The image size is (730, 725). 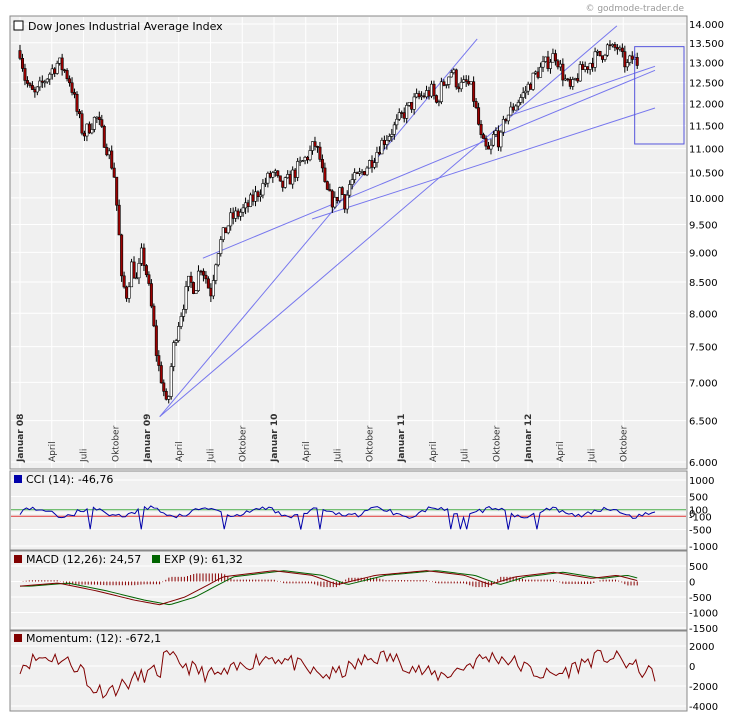 What do you see at coordinates (83, 559) in the screenshot?
I see `macd-legend-label: MACD (12,26): 24,57` at bounding box center [83, 559].